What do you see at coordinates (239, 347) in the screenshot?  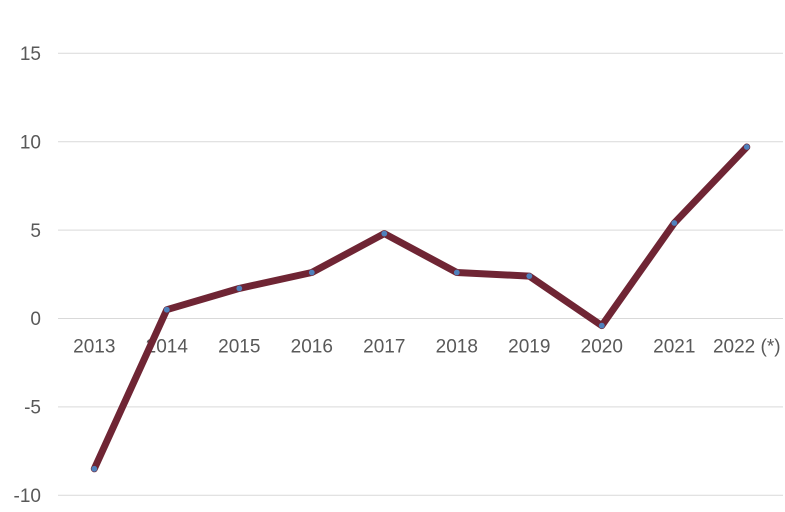 I see `x-axis-category-label: 2015` at bounding box center [239, 347].